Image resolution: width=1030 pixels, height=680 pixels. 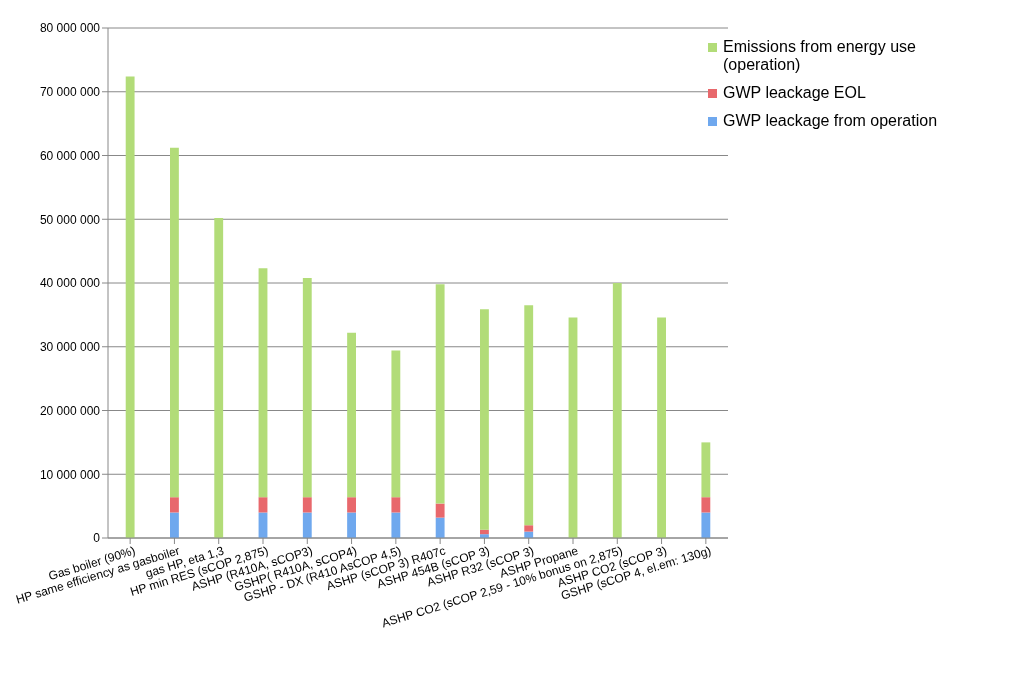 What do you see at coordinates (97, 538) in the screenshot?
I see `y-tick-label: 0` at bounding box center [97, 538].